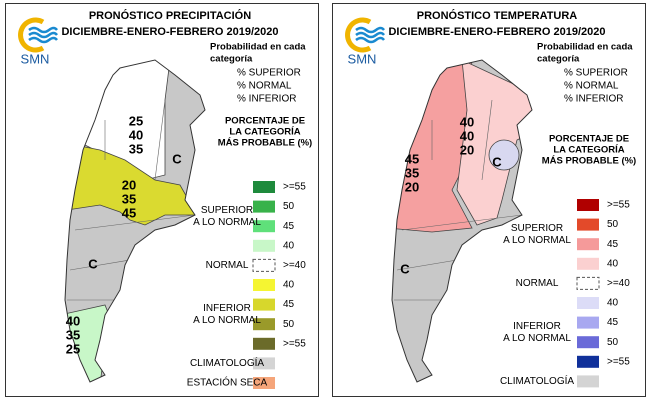 The image size is (650, 406). What do you see at coordinates (170, 15) in the screenshot?
I see `panel-title: PRONÓSTICO PRECIPITACIÓN` at bounding box center [170, 15].